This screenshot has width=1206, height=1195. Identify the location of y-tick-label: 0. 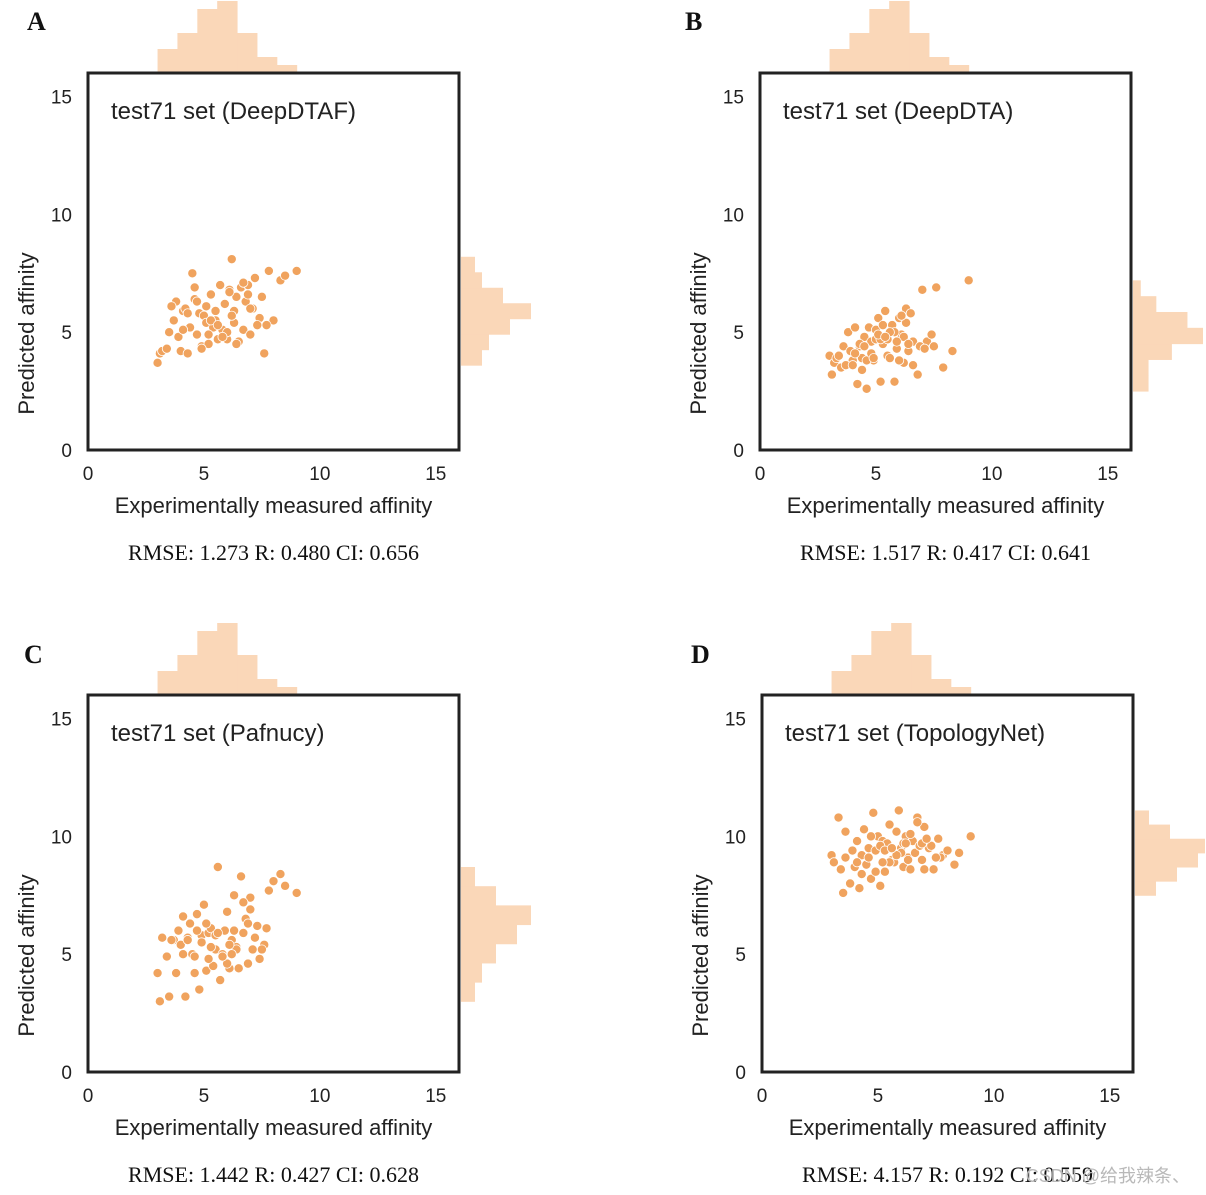
(740, 1073).